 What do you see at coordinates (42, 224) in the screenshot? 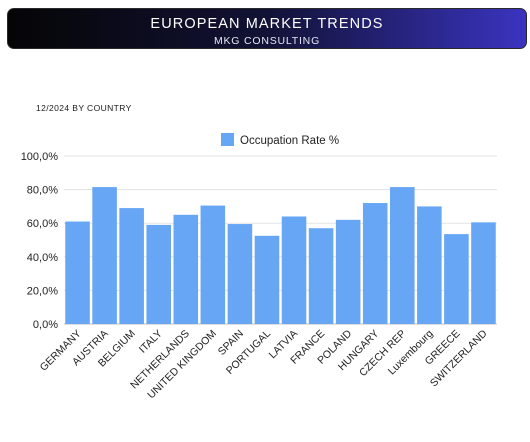
I see `y-tick-label: 60,0%` at bounding box center [42, 224].